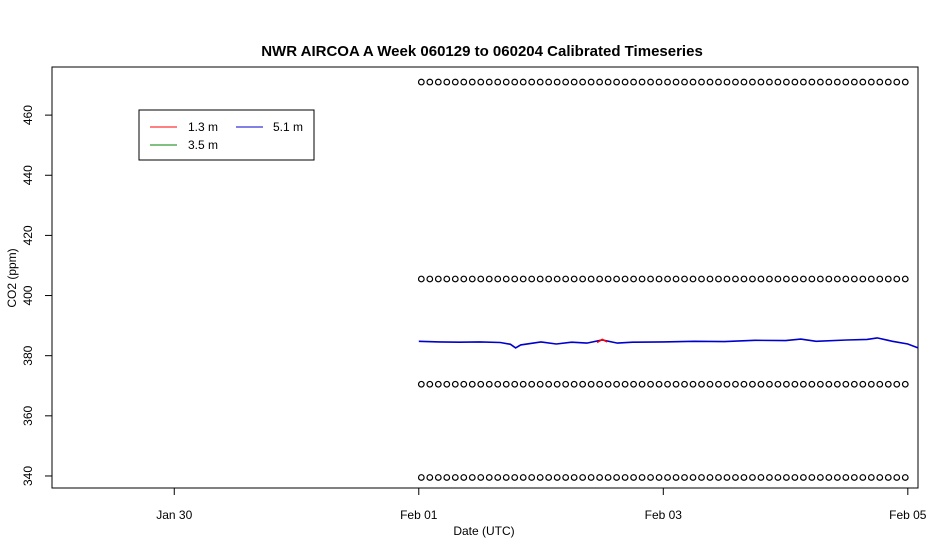 Image resolution: width=936 pixels, height=540 pixels. I want to click on legend: 1.3 m 3.5 m 5.1 m, so click(226, 135).